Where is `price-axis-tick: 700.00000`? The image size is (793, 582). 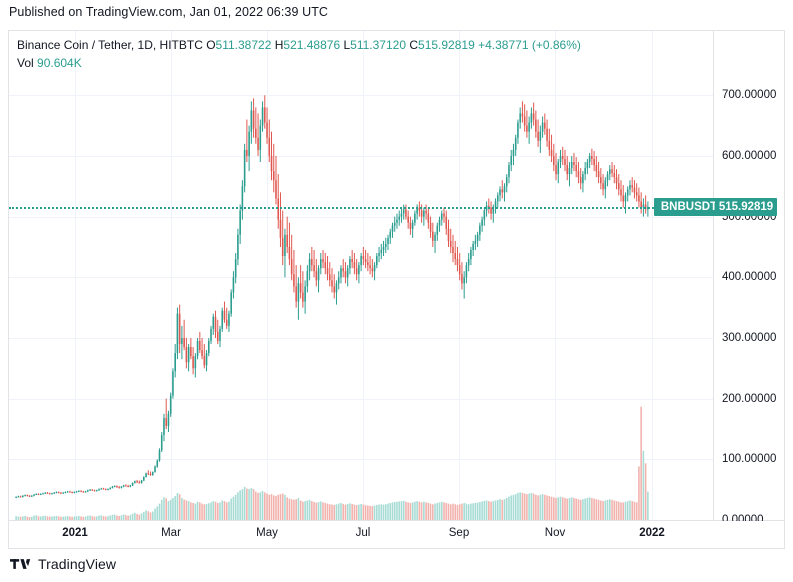
price-axis-tick: 700.00000 is located at coordinates (749, 95).